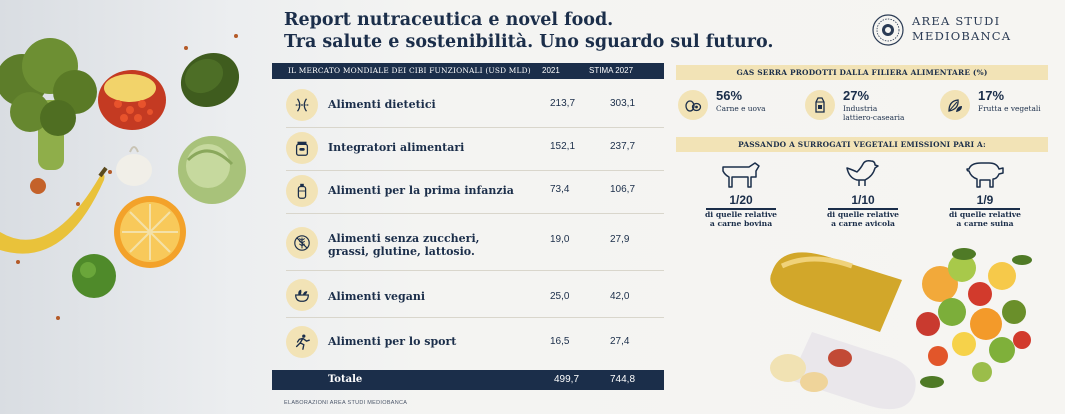 The width and height of the screenshot is (1065, 414). What do you see at coordinates (302, 148) in the screenshot?
I see `supplement-jar-icon` at bounding box center [302, 148].